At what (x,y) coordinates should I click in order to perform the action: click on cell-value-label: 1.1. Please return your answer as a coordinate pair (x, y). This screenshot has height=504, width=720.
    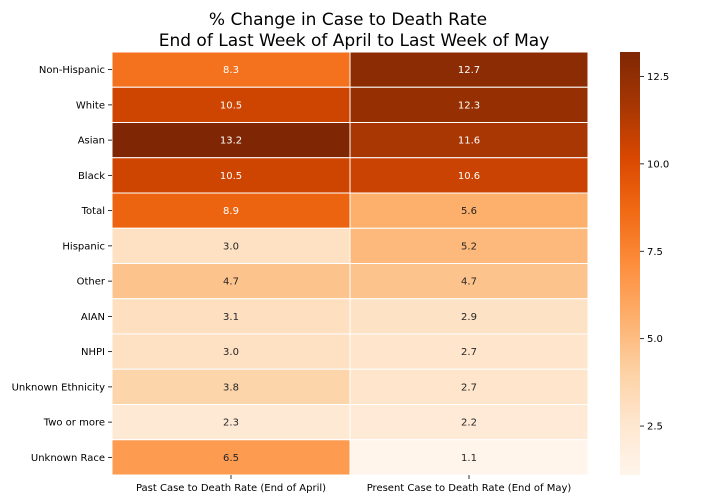
    Looking at the image, I should click on (469, 458).